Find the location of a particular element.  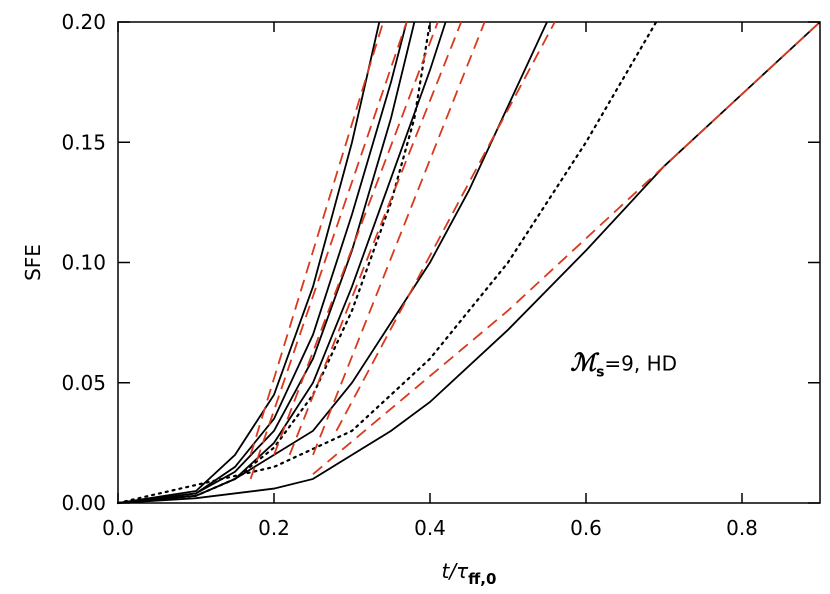

y-axis-label: SFE is located at coordinates (33, 262).